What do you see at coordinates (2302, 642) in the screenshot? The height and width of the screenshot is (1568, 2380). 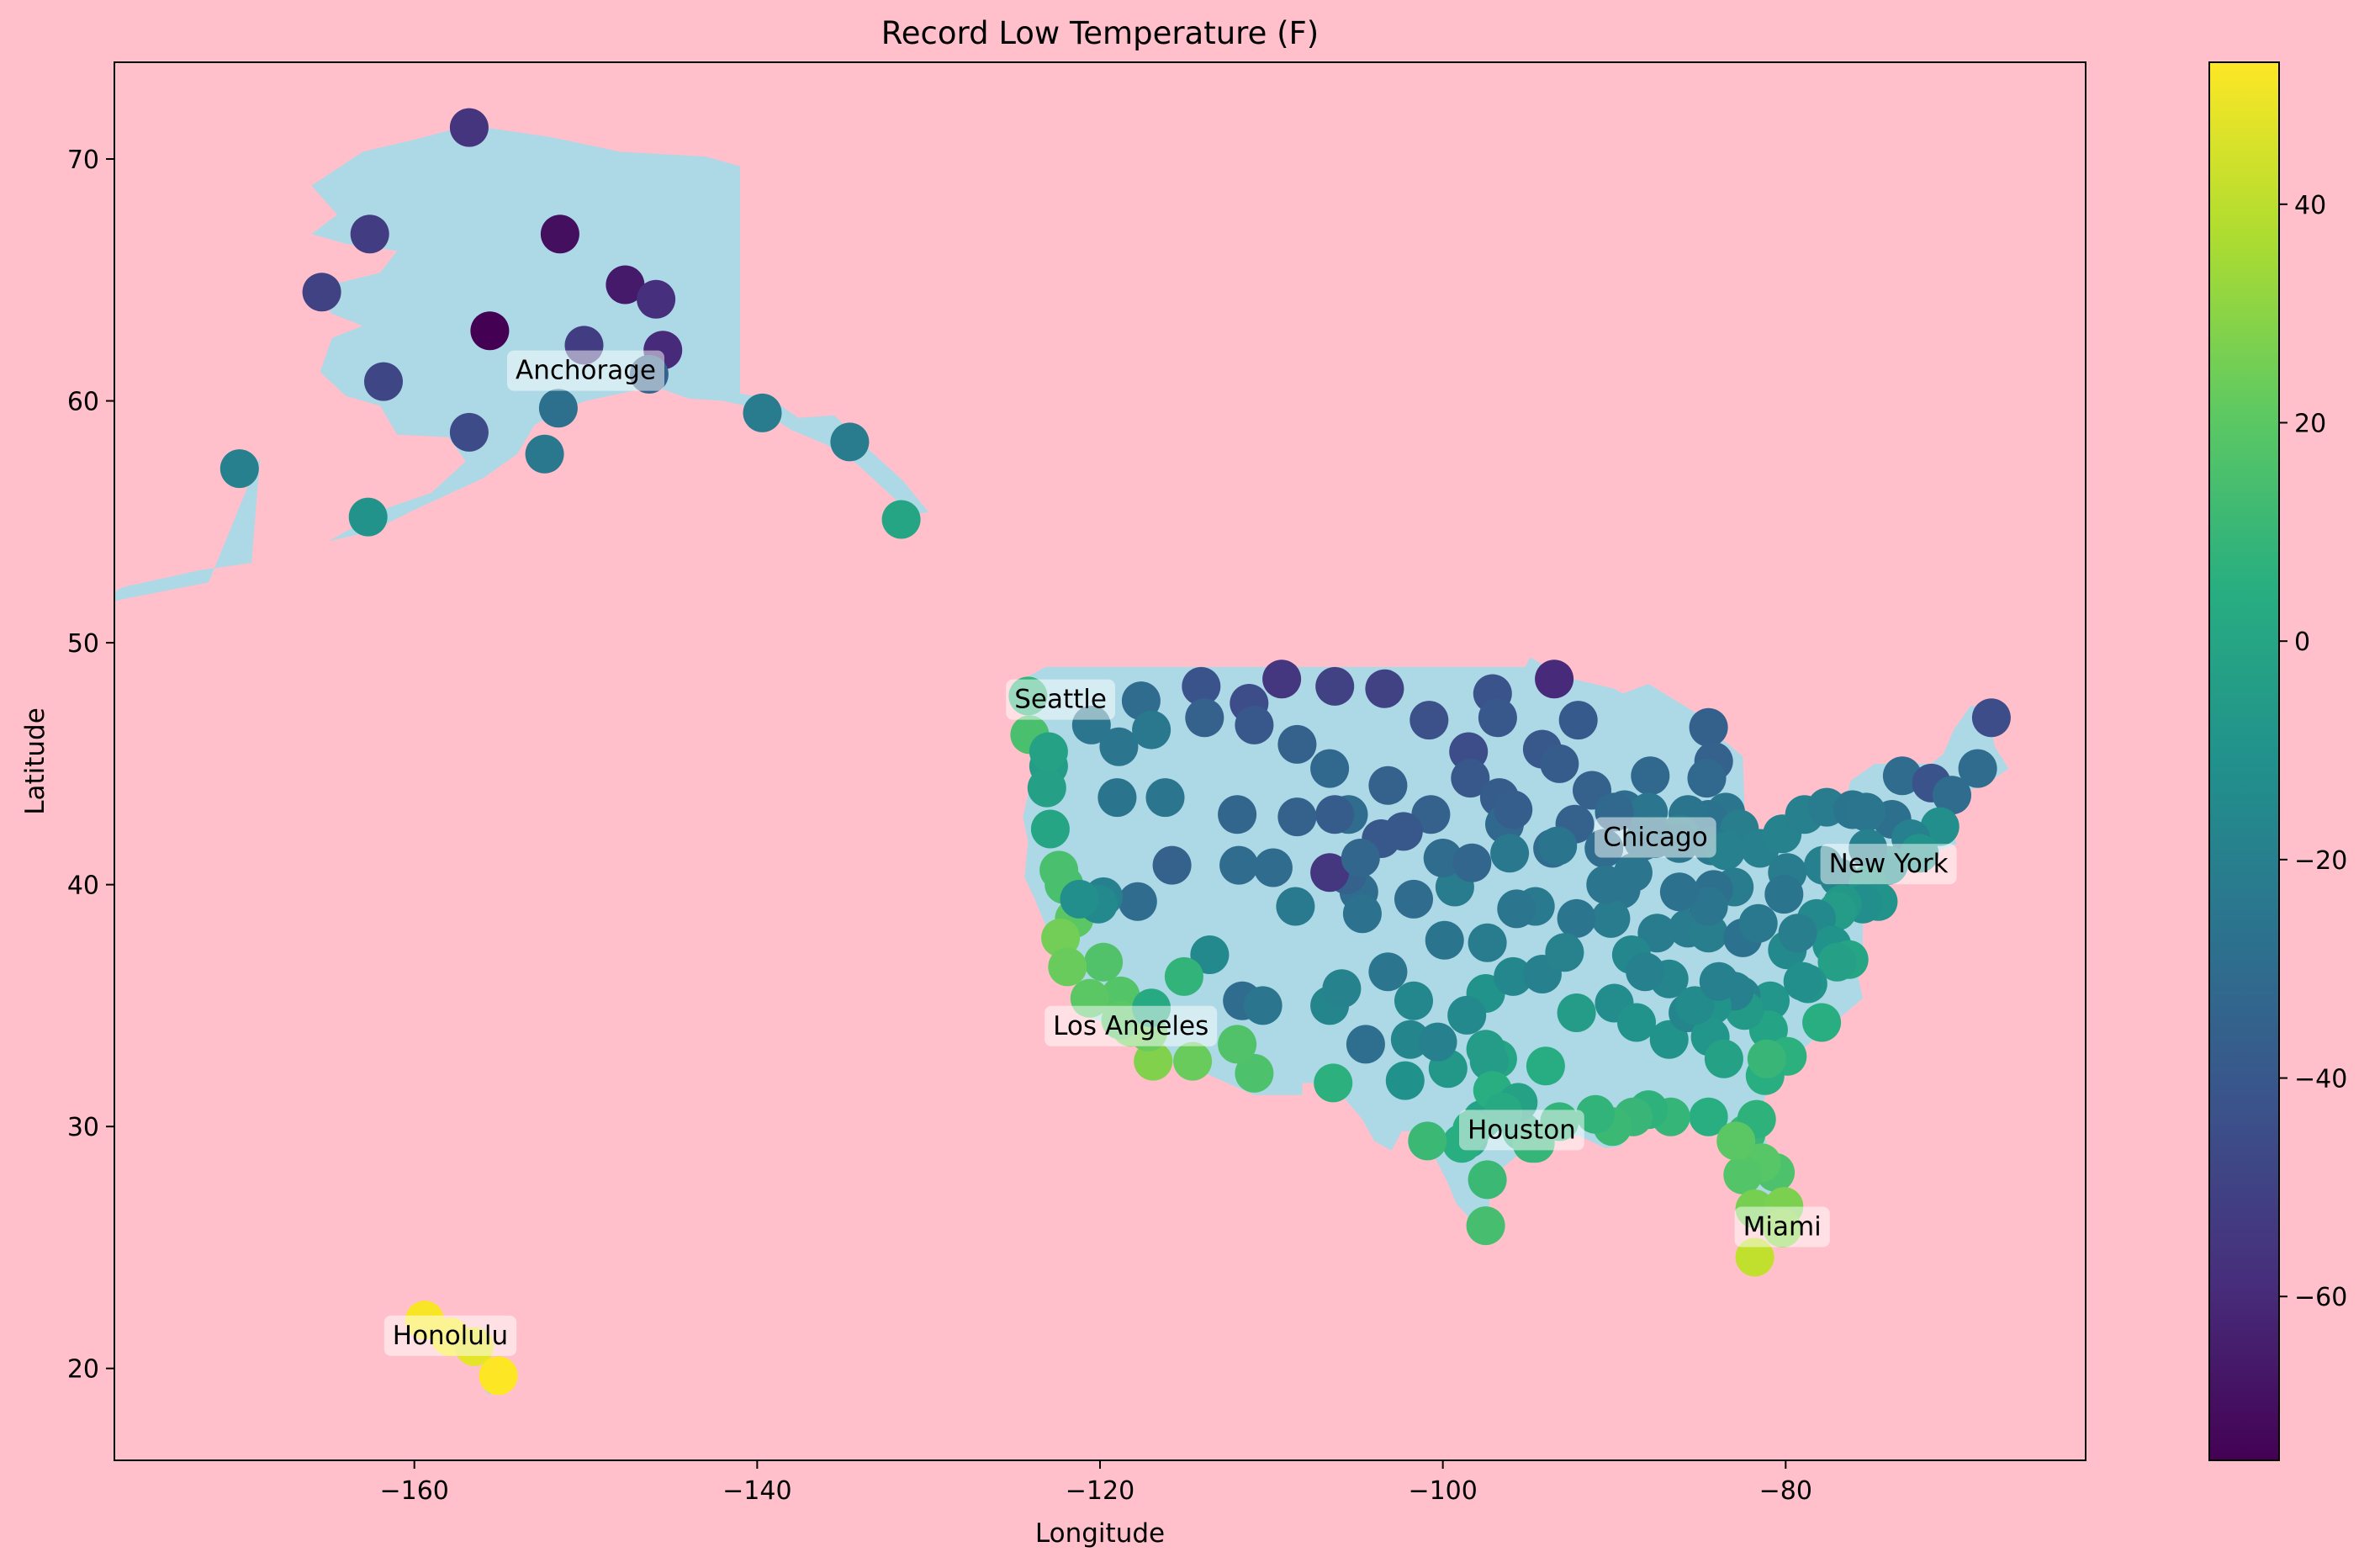 I see `colorbar-tick-label: 0` at bounding box center [2302, 642].